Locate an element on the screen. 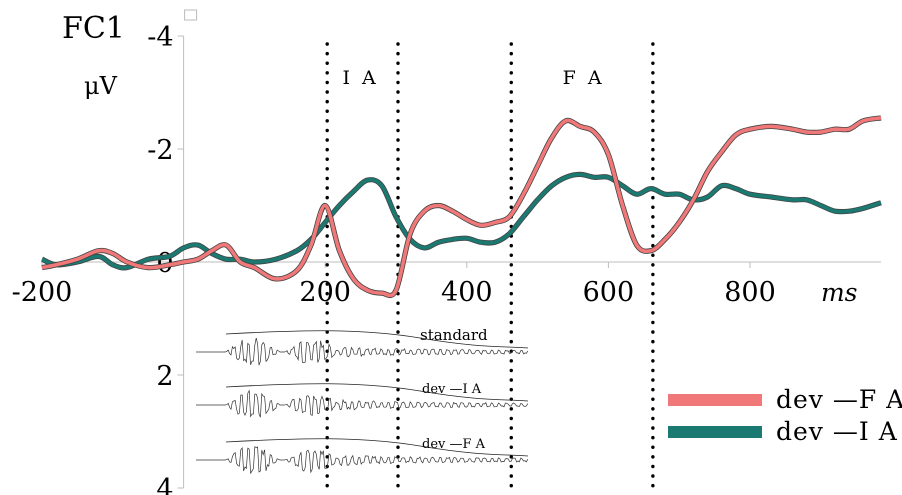 The image size is (902, 495). scale-box-icon is located at coordinates (191, 15).